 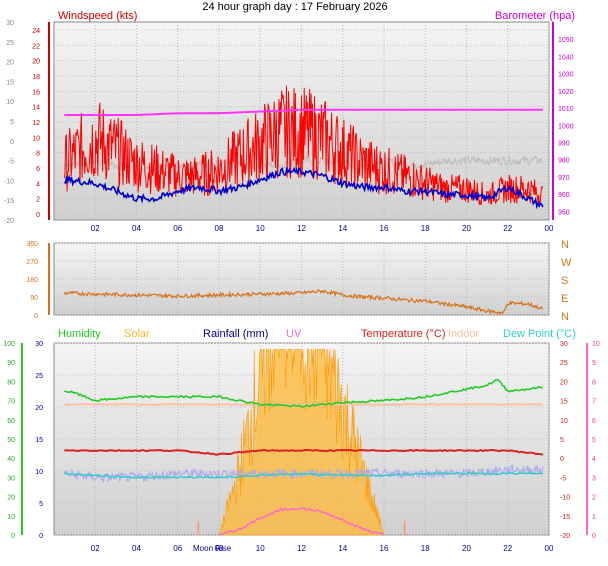 I want to click on wind-outer-tick: -5, so click(x=11, y=162).